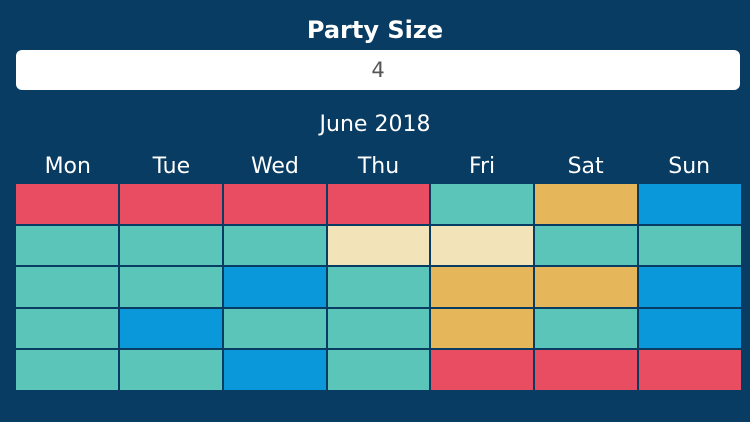 The image size is (750, 422). I want to click on weekday-sun: Sun, so click(689, 166).